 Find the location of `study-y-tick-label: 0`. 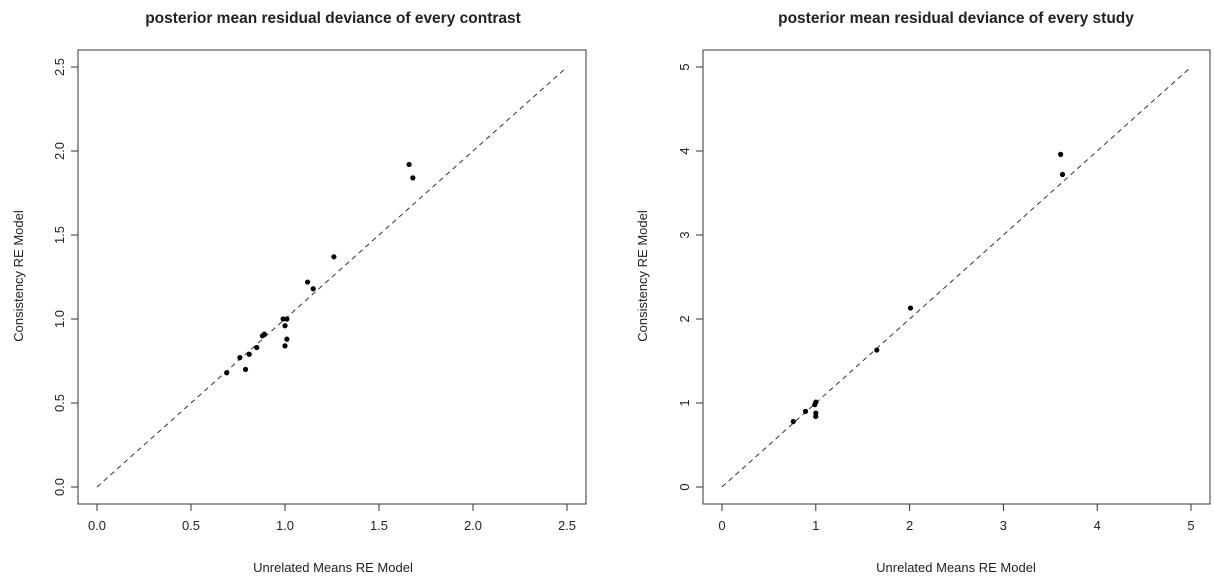

study-y-tick-label: 0 is located at coordinates (684, 486).